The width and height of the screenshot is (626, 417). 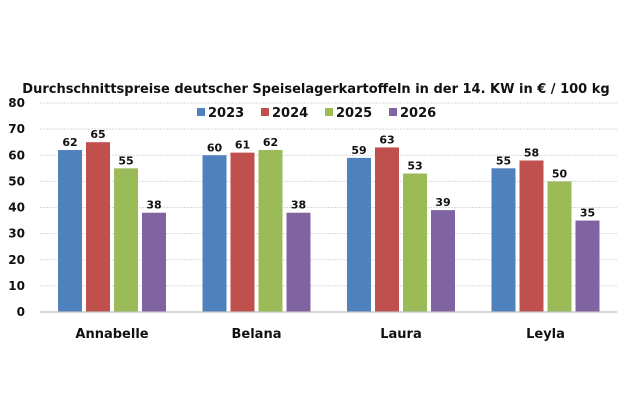 What do you see at coordinates (298, 262) in the screenshot?
I see `bar-2026-belana` at bounding box center [298, 262].